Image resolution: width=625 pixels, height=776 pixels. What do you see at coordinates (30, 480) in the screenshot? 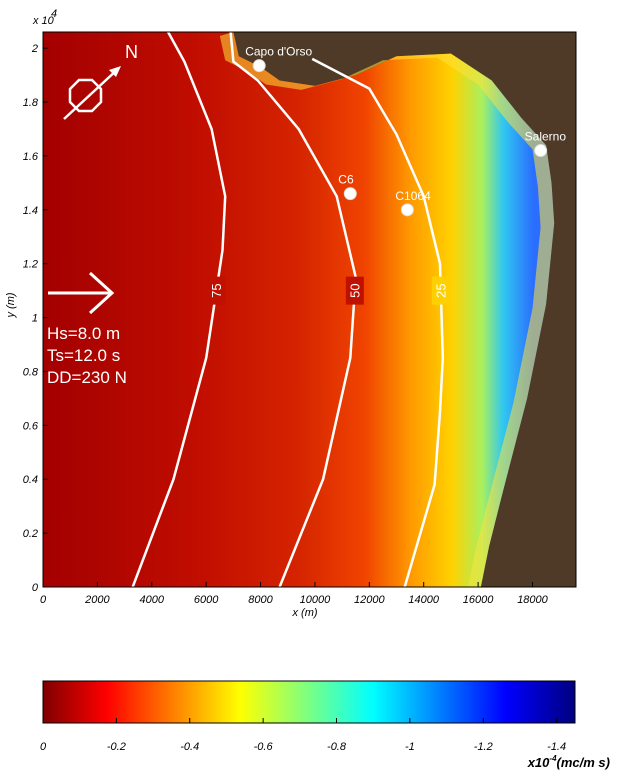
I see `y-tick-label: 0.4` at bounding box center [30, 480].